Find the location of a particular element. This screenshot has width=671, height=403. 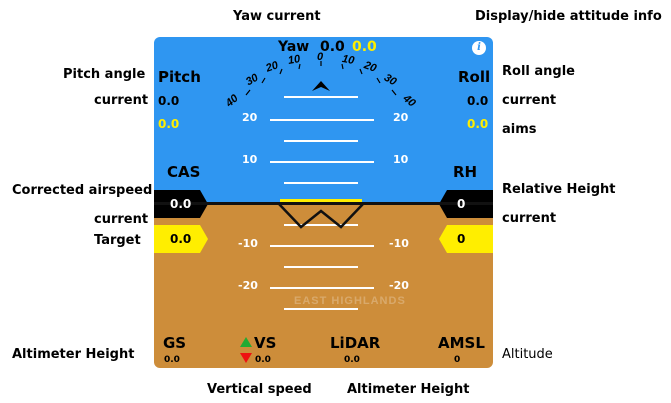

annotation-yaw: Yaw current is located at coordinates (277, 16).